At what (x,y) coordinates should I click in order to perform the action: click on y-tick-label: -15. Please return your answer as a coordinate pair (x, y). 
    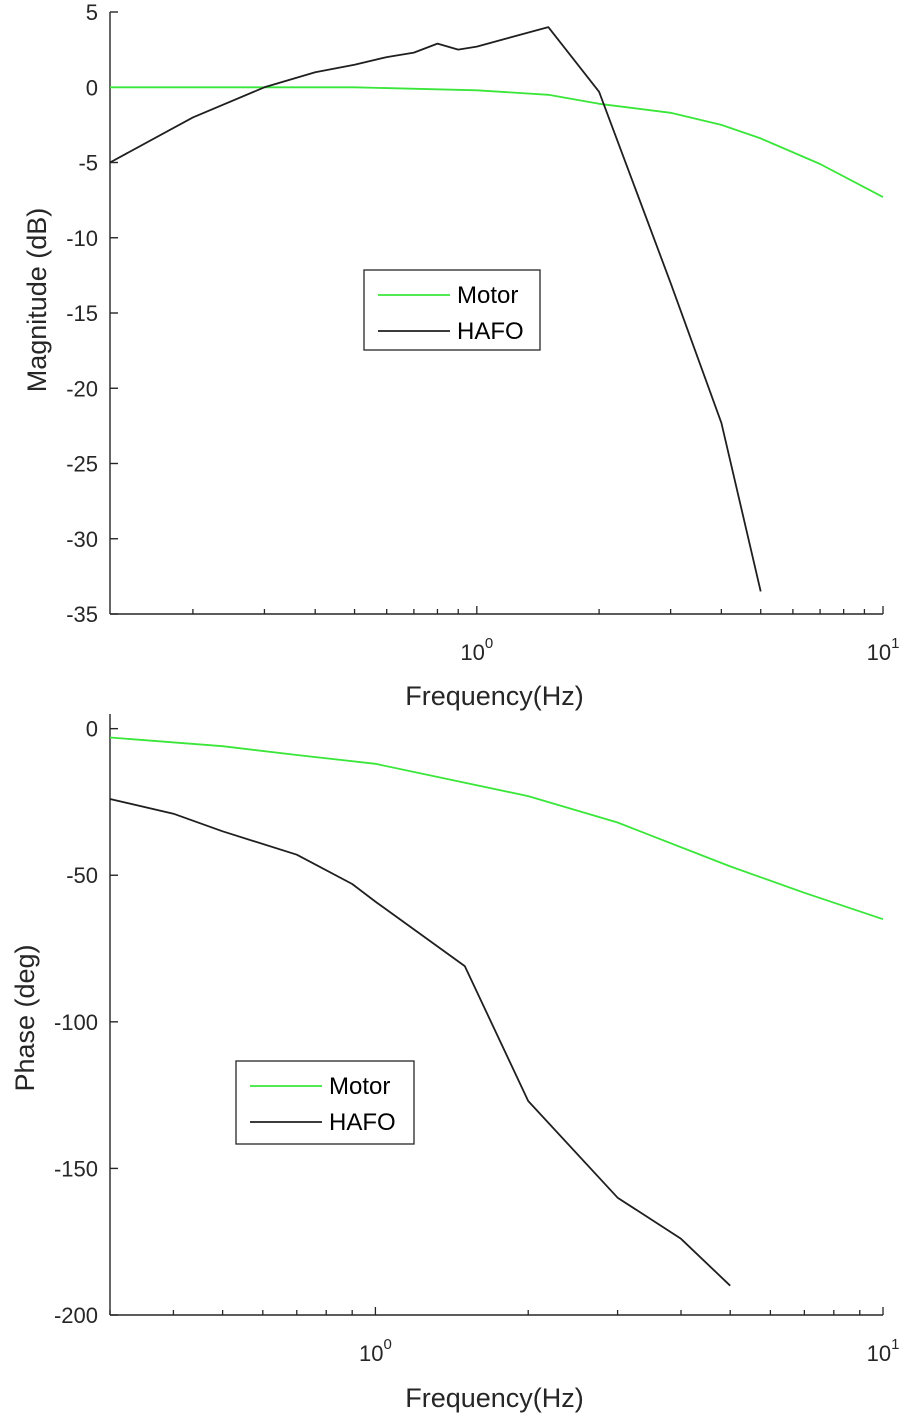
    Looking at the image, I should click on (82, 313).